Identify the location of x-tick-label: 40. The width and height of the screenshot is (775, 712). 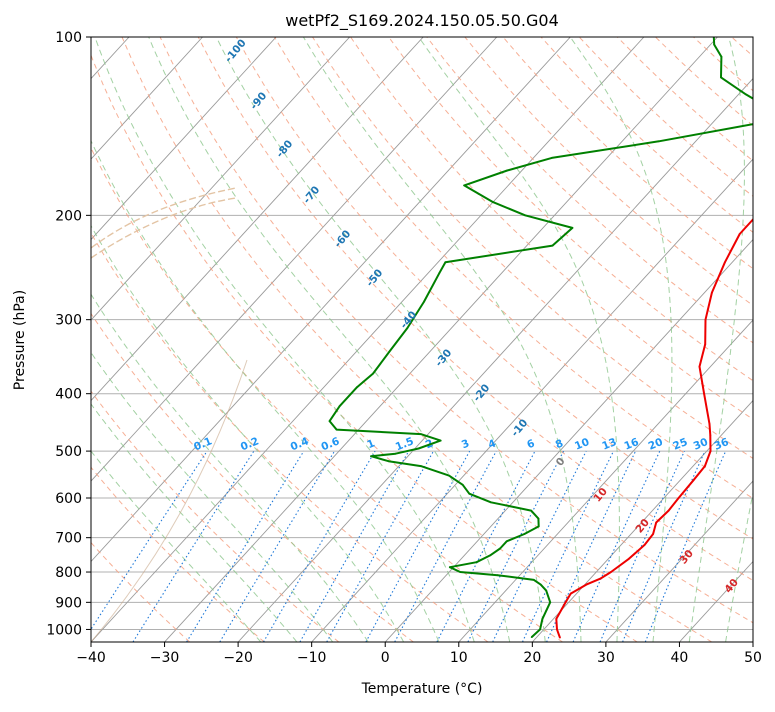
(680, 658).